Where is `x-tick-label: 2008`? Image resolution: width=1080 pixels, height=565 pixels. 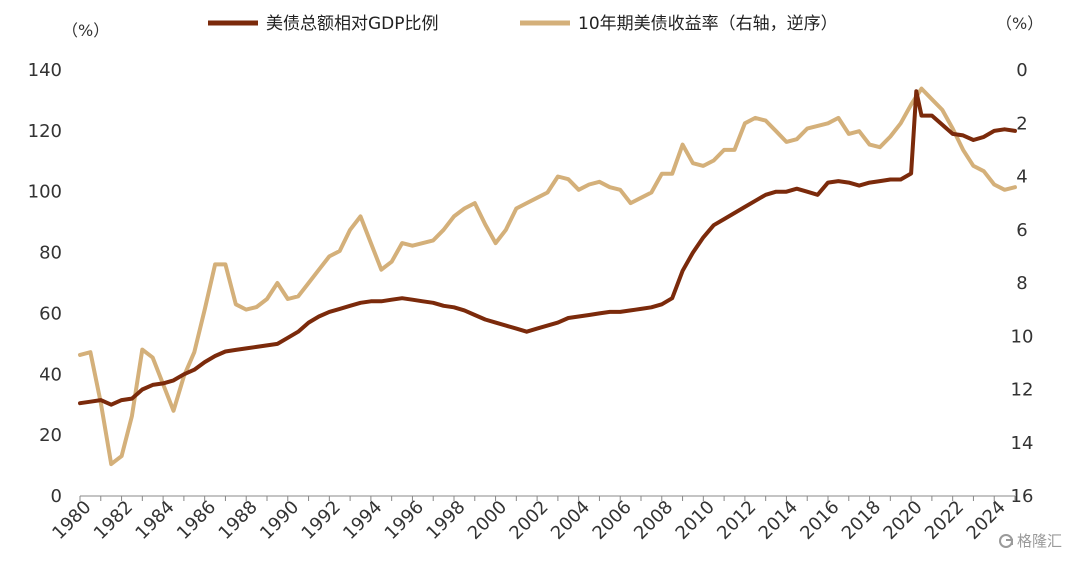
x-tick-label: 2008 is located at coordinates (653, 520).